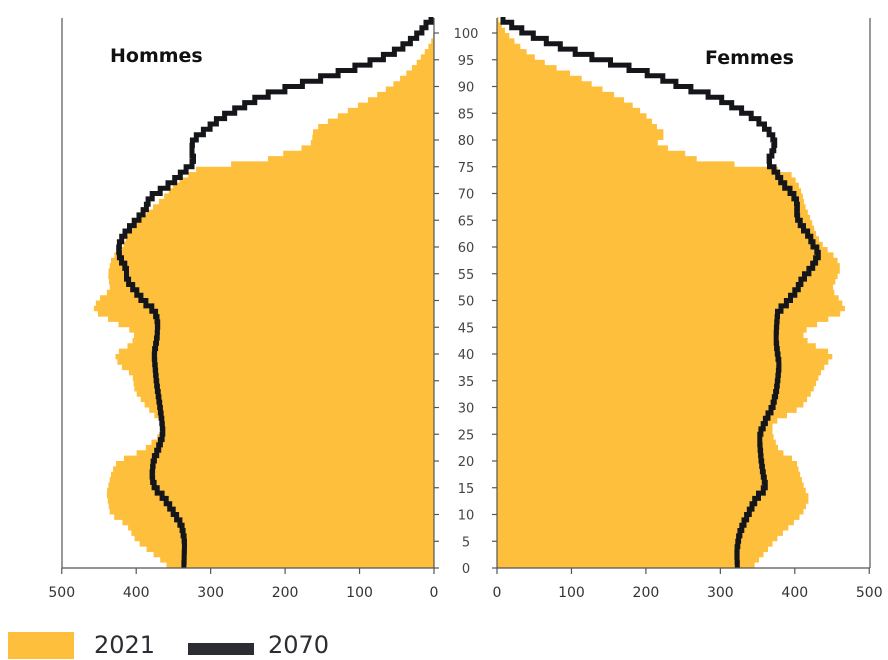 The height and width of the screenshot is (660, 888). I want to click on age-tick-label: 95, so click(466, 61).